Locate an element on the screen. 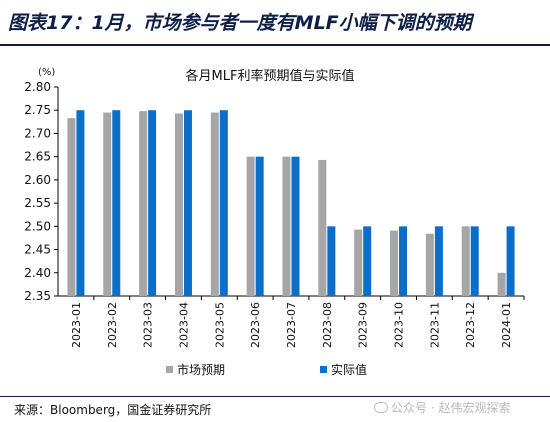 Image resolution: width=550 pixels, height=422 pixels. y-axis-unit: (%) is located at coordinates (46, 72).